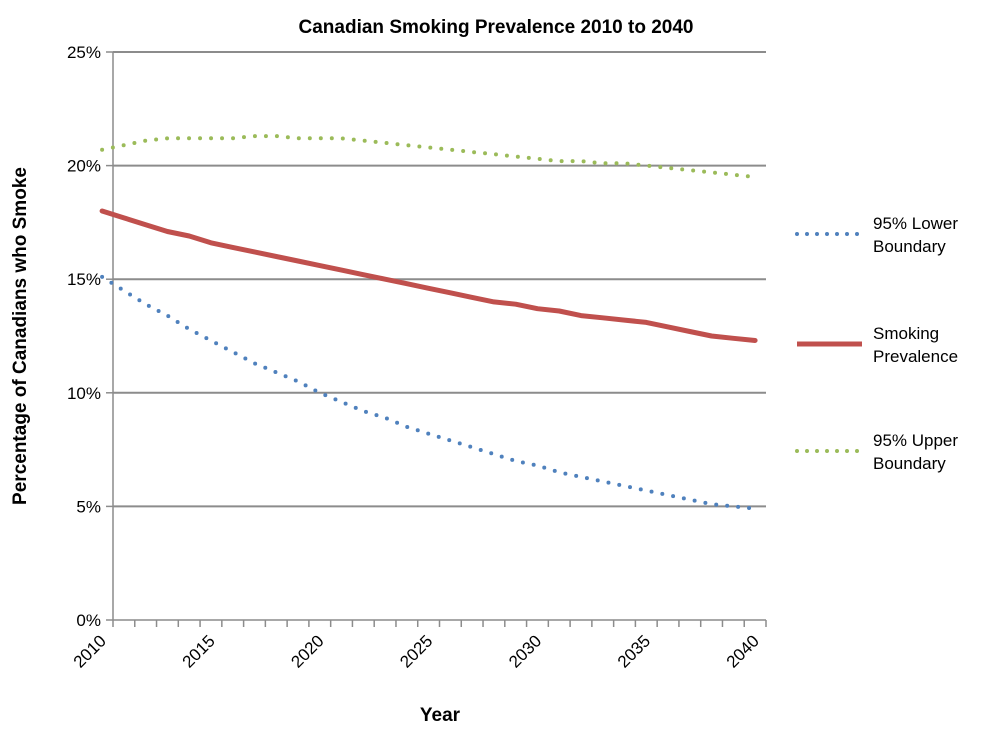 The height and width of the screenshot is (729, 985). Describe the element at coordinates (84, 279) in the screenshot. I see `y-tick-label: 15%` at that location.